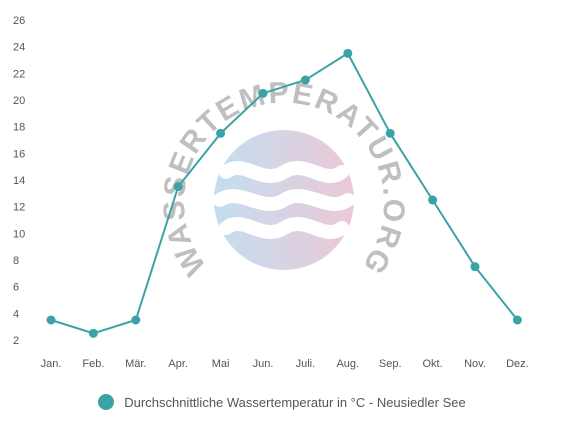 The width and height of the screenshot is (564, 428). What do you see at coordinates (263, 364) in the screenshot?
I see `x-tick-label: Jun.` at bounding box center [263, 364].